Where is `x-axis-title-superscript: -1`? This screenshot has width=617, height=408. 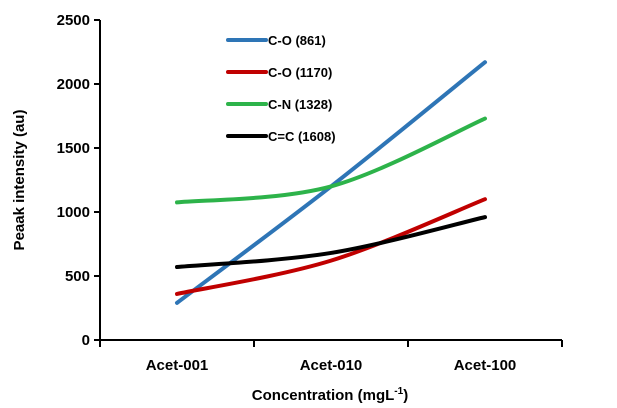 x-axis-title-superscript: -1 is located at coordinates (398, 391).